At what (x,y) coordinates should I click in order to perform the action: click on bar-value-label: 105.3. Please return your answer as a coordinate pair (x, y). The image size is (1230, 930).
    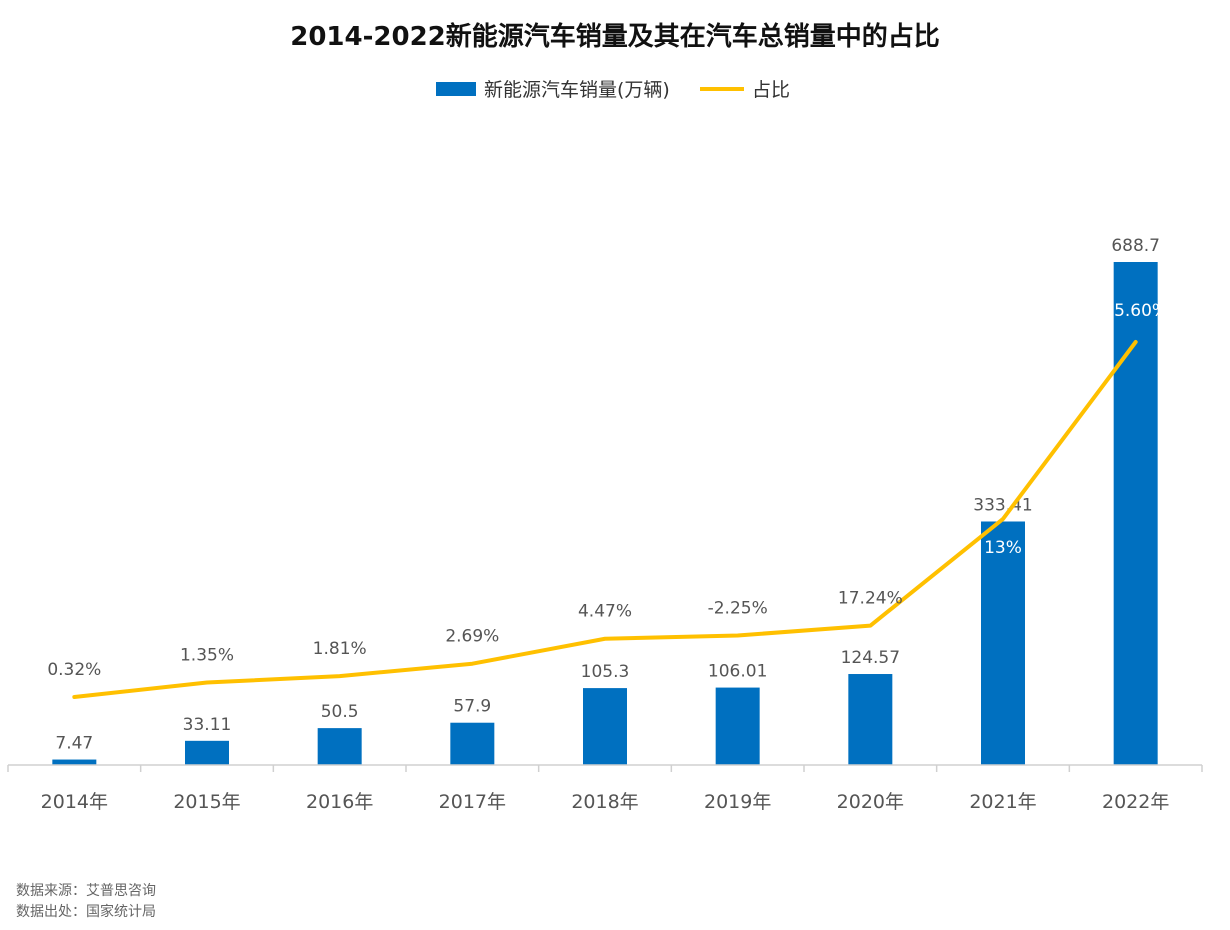
    Looking at the image, I should click on (605, 672).